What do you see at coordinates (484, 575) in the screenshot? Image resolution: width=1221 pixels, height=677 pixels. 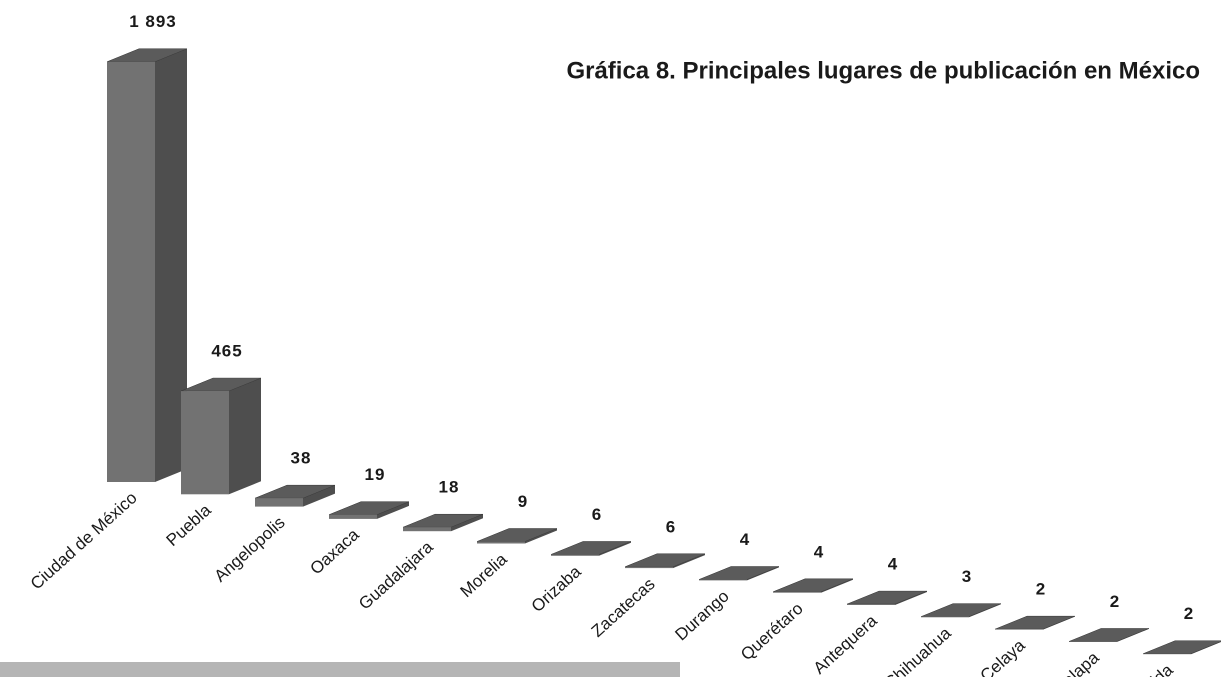 I see `x-tick-label: Morelia` at bounding box center [484, 575].